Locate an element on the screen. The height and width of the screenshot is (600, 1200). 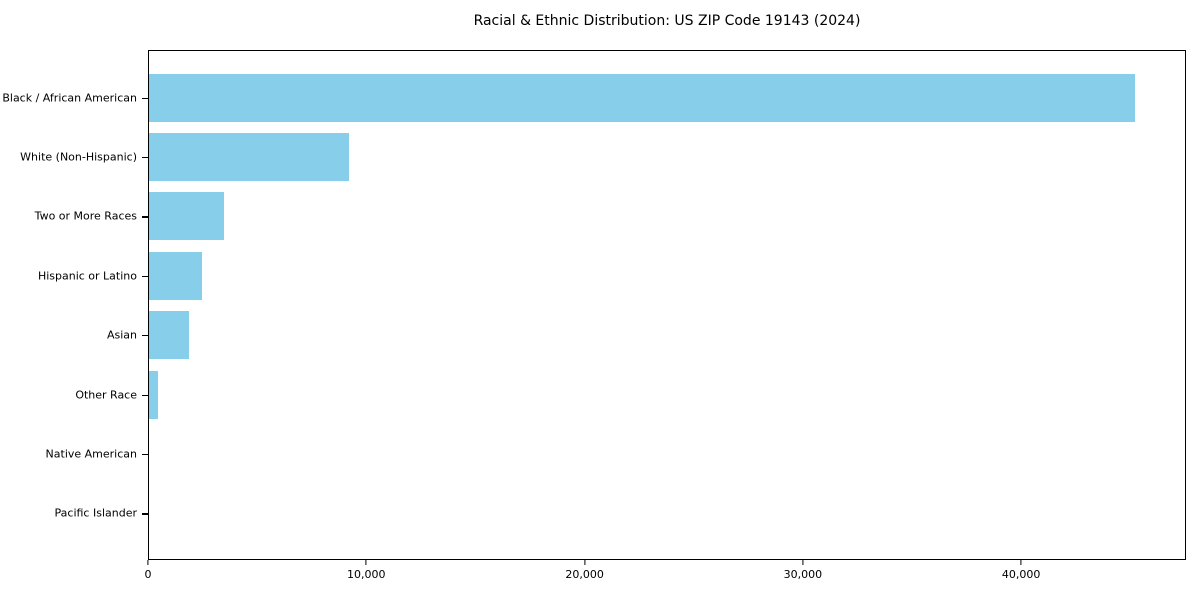
bar-row-black-african-american: Black / African American is located at coordinates (593, 97).